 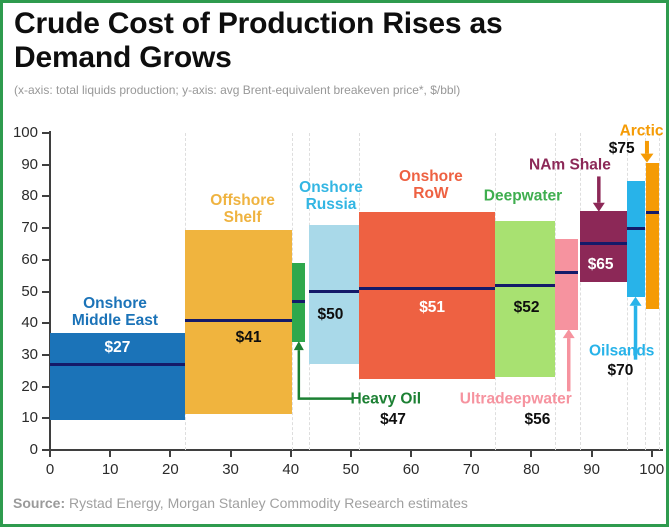 I want to click on y-tick-label: 90, so click(x=29, y=164).